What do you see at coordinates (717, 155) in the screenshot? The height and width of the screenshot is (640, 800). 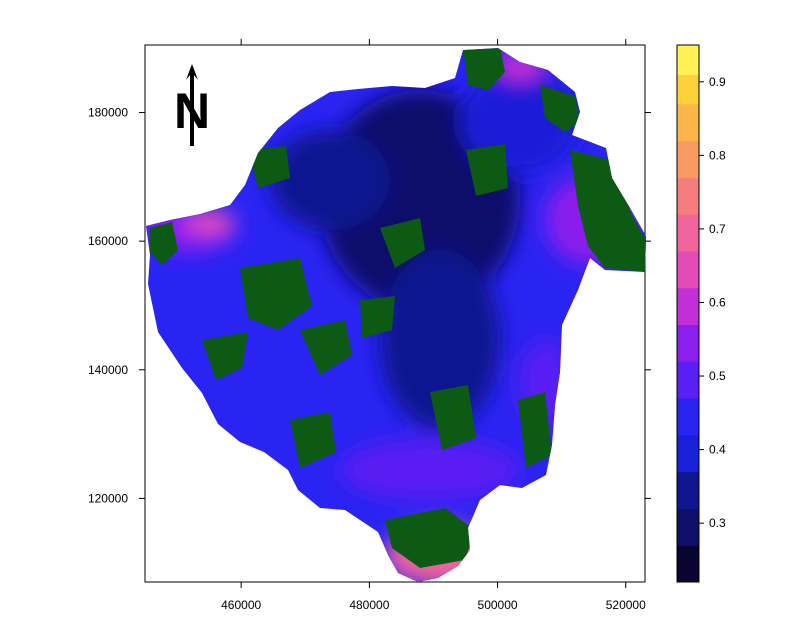 I see `legend-tick-label: 0.8` at bounding box center [717, 155].